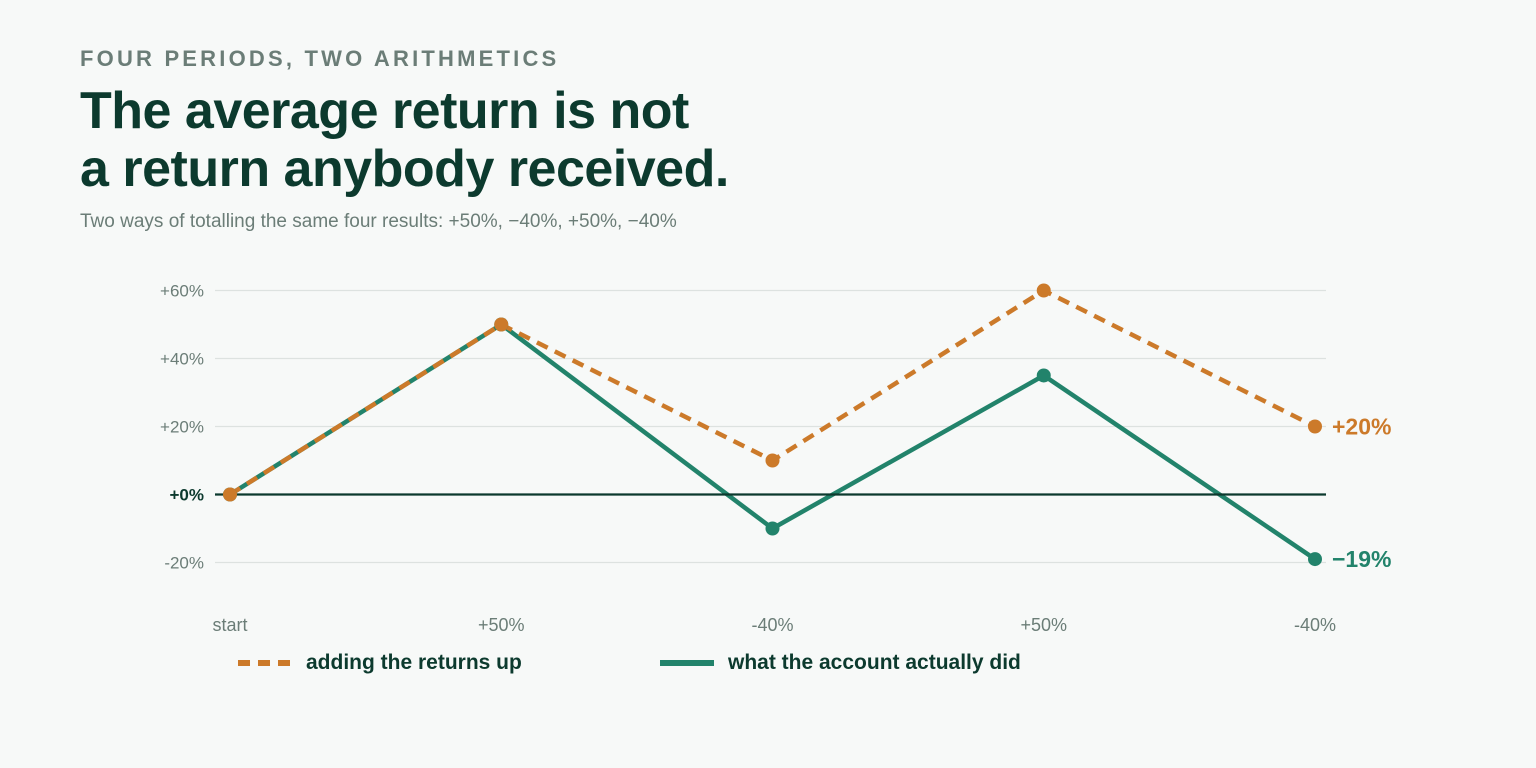 The height and width of the screenshot is (768, 1536). Describe the element at coordinates (687, 663) in the screenshot. I see `legend-swatch-solid` at that location.